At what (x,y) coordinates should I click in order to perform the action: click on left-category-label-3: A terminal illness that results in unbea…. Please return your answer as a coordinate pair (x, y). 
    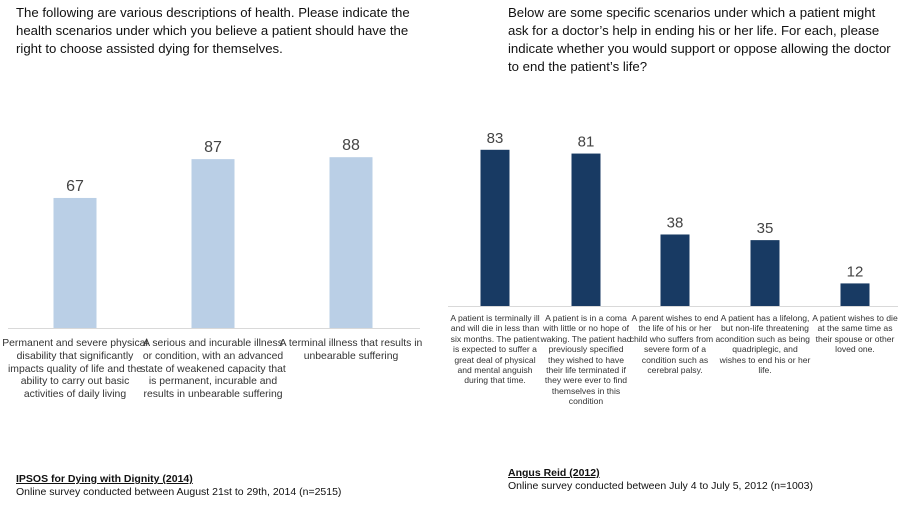
    Looking at the image, I should click on (351, 350).